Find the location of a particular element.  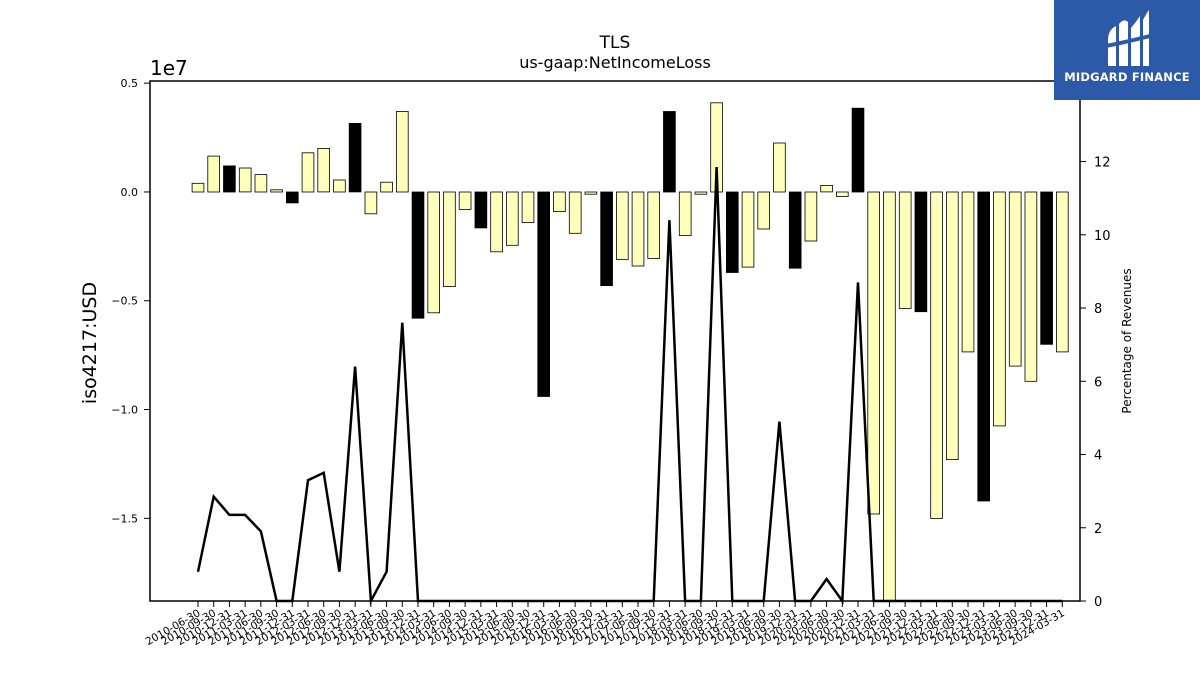

y2-tick-label: 8 is located at coordinates (1098, 309).